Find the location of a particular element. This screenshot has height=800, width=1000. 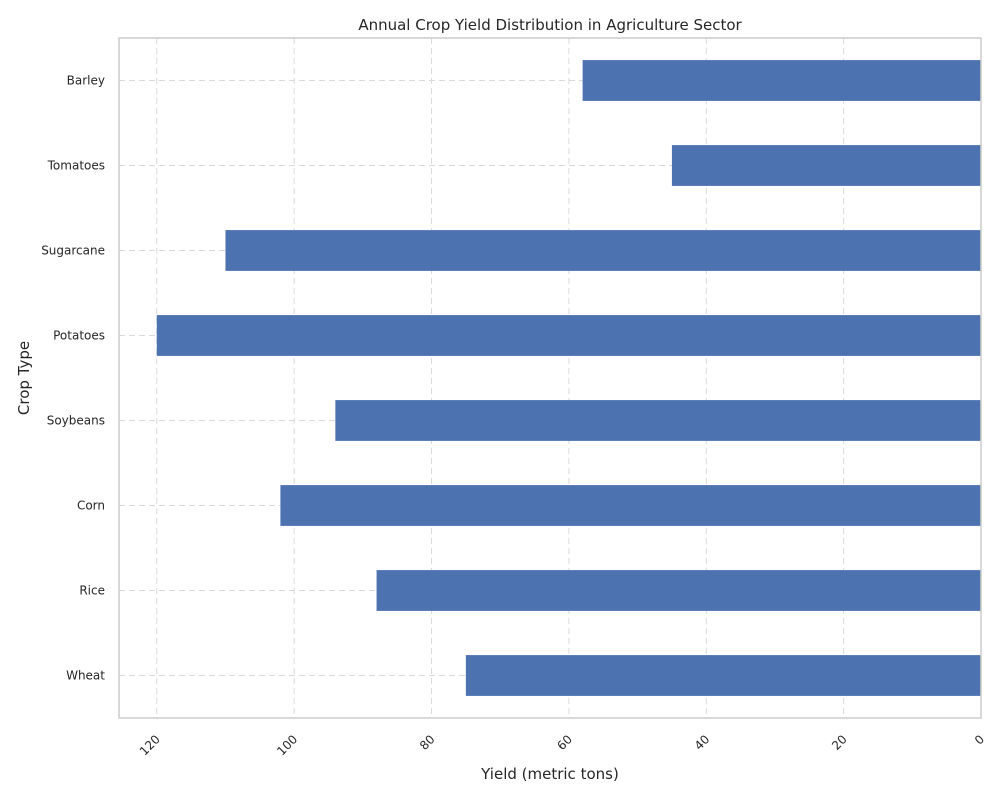

y-tick-label: Wheat is located at coordinates (85, 676).